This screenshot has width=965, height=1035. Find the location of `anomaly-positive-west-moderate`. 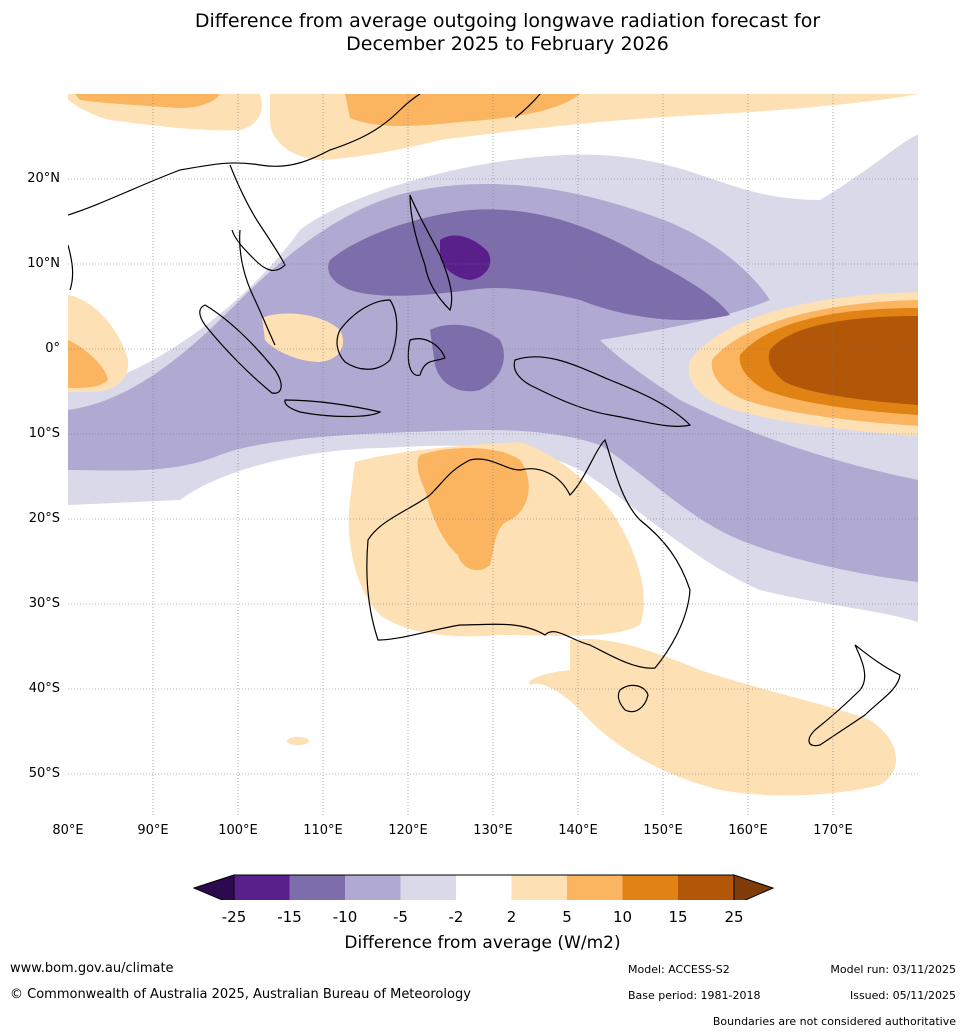

anomaly-positive-west-moderate is located at coordinates (88, 364).